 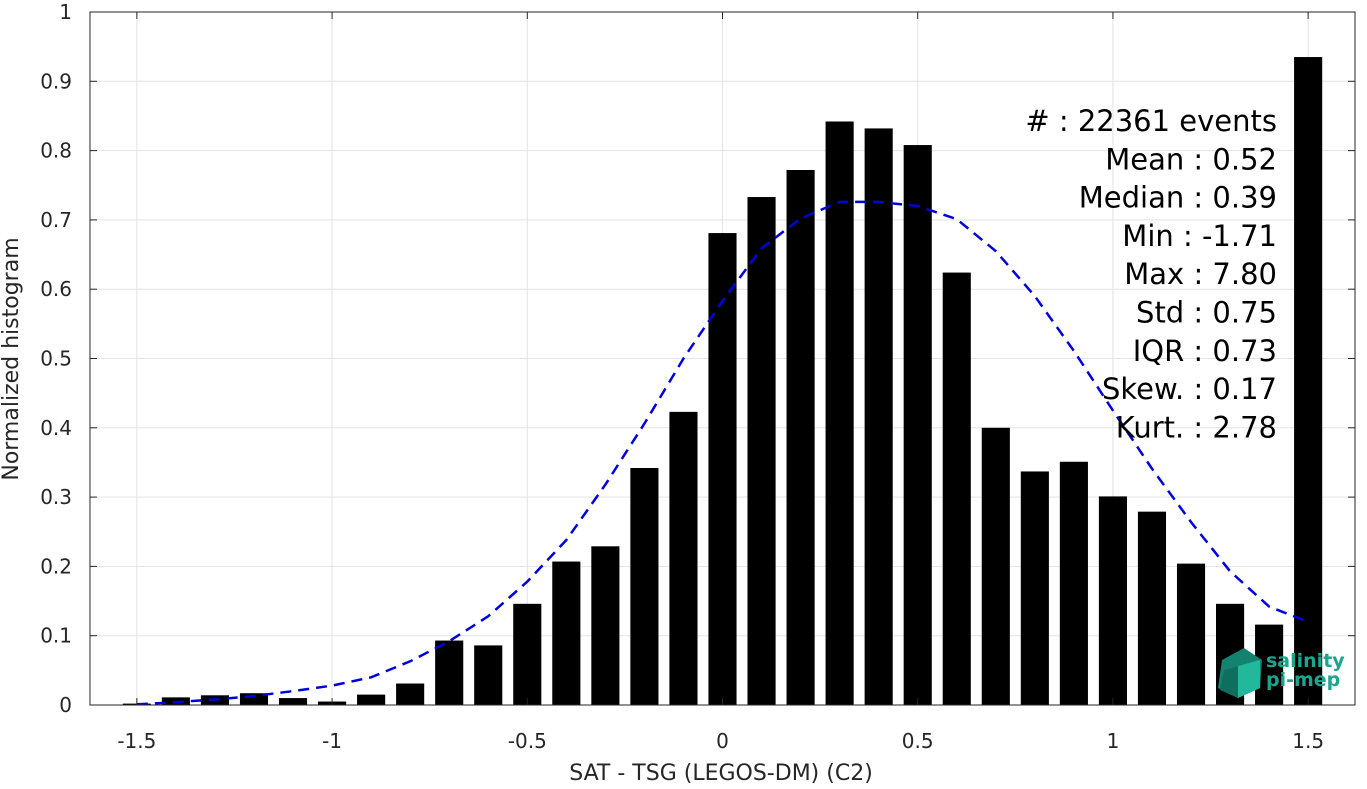 What do you see at coordinates (56, 428) in the screenshot?
I see `y-tick-label: 0.4` at bounding box center [56, 428].